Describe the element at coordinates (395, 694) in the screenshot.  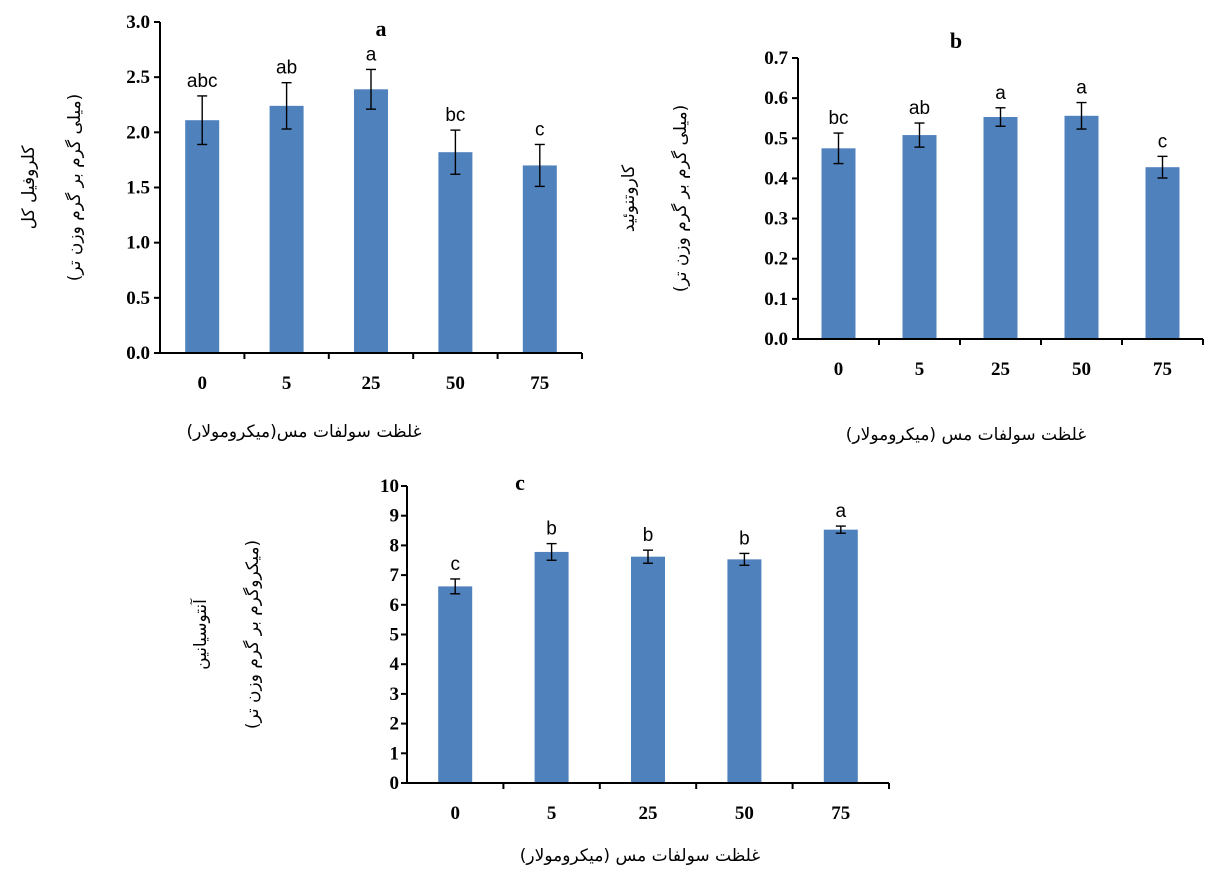
I see `y-tick-label: 3` at that location.